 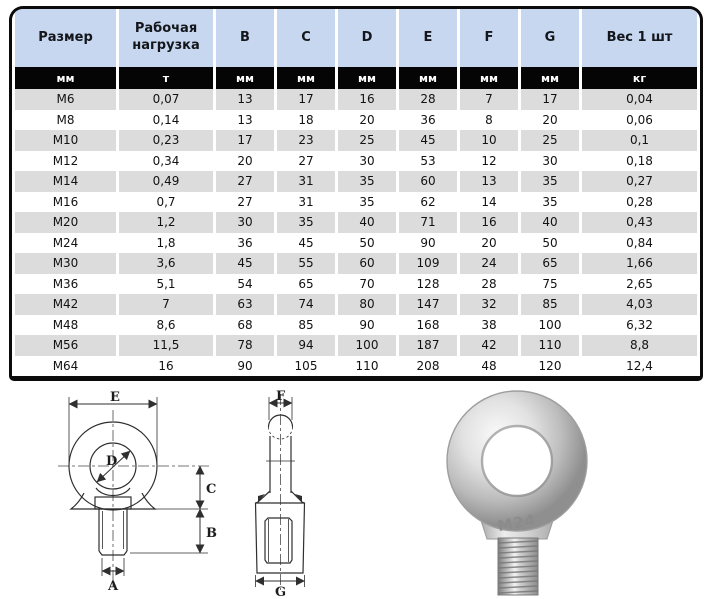 What do you see at coordinates (428, 201) in the screenshot?
I see `table-cell: 62` at bounding box center [428, 201].